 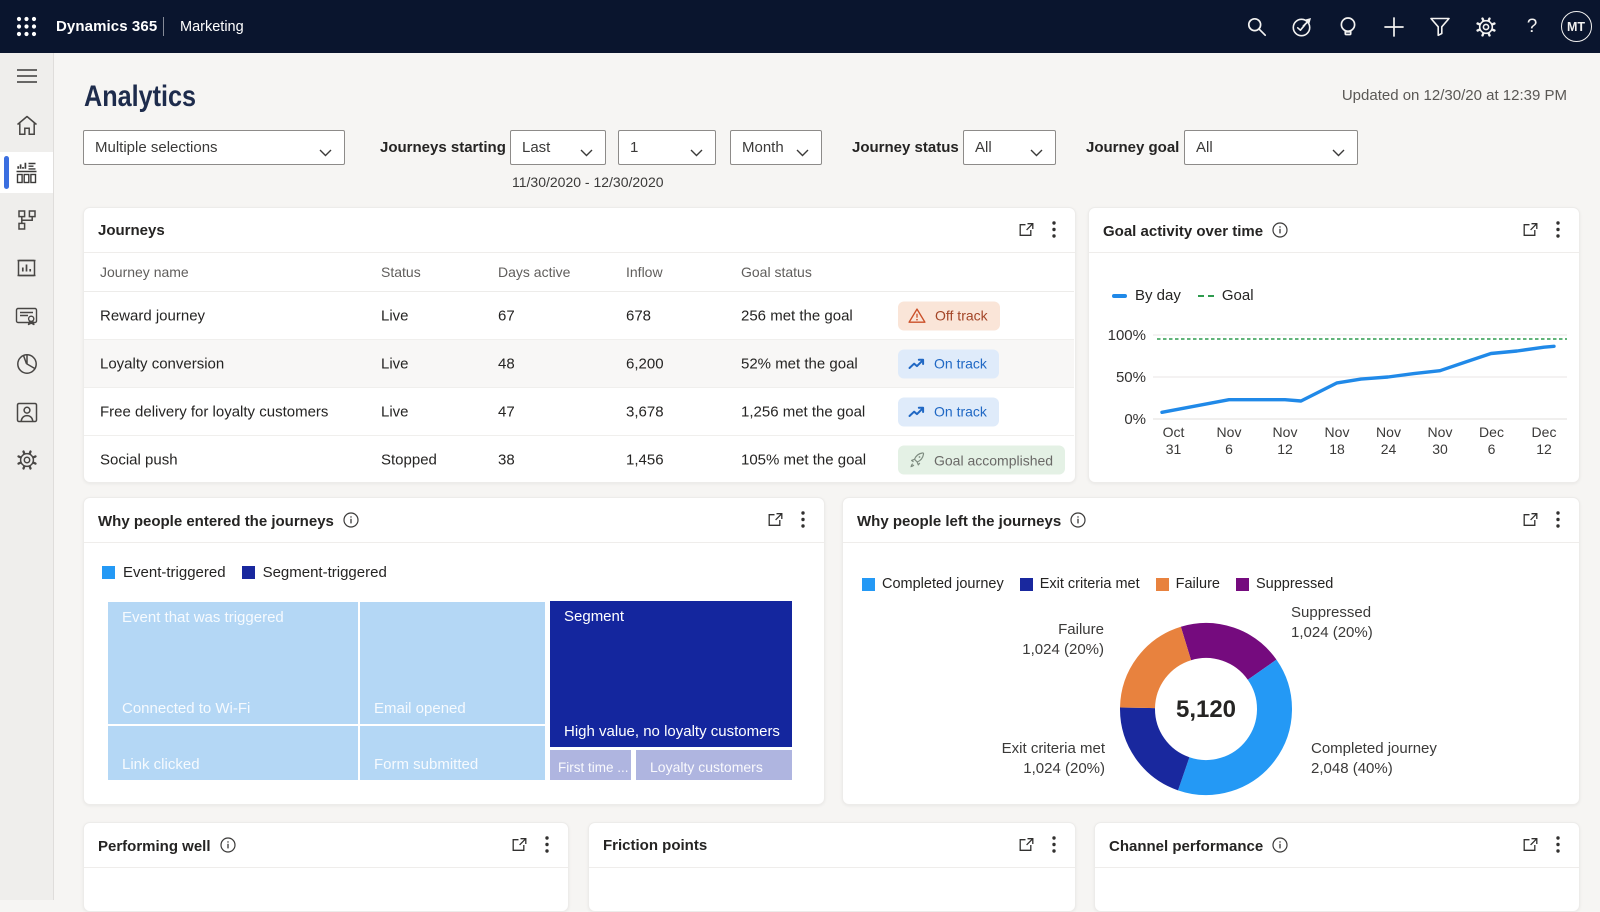 What do you see at coordinates (1389, 449) in the screenshot?
I see `svg-text: 24` at bounding box center [1389, 449].